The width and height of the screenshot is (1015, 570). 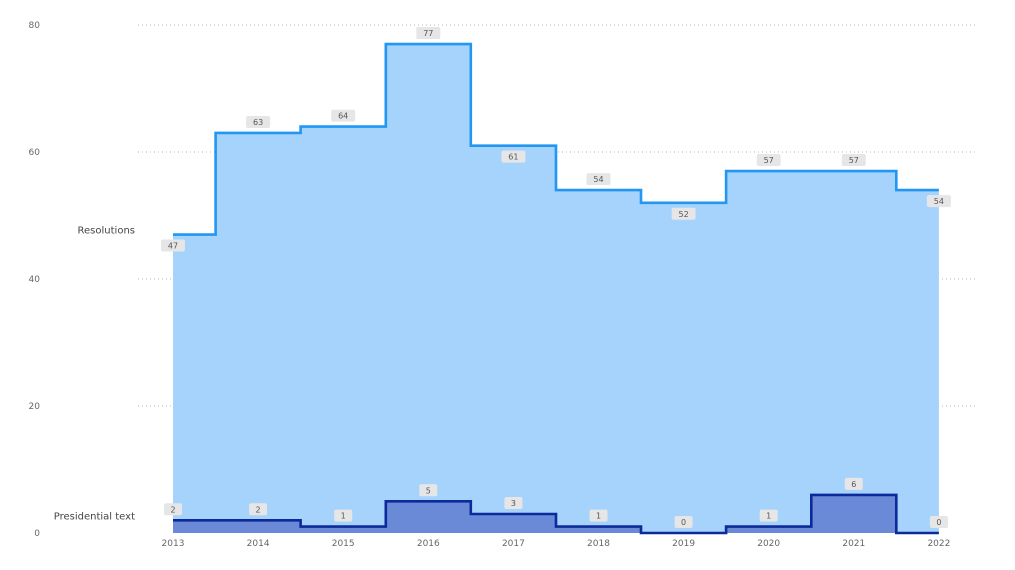 I want to click on y-axis-ticks: 0 20 40 60 80, so click(x=35, y=280).